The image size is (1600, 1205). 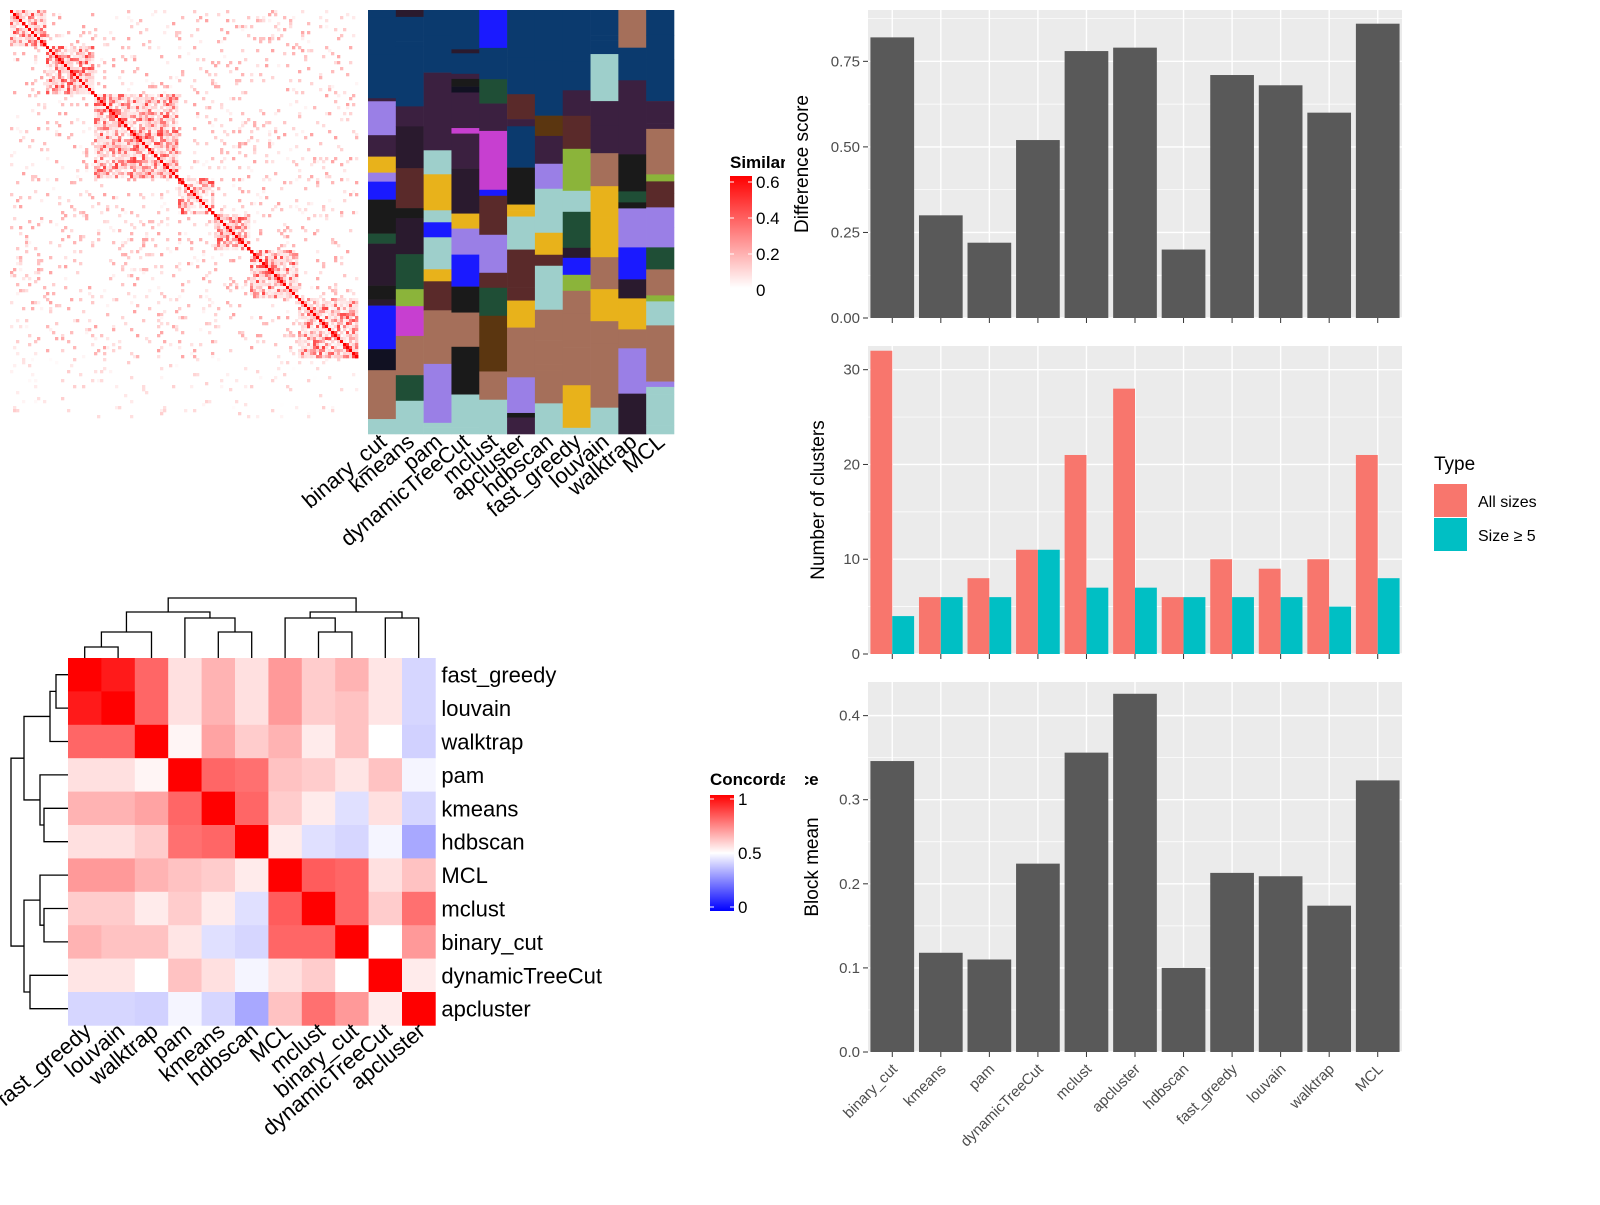 I want to click on bar, so click(x=881, y=502).